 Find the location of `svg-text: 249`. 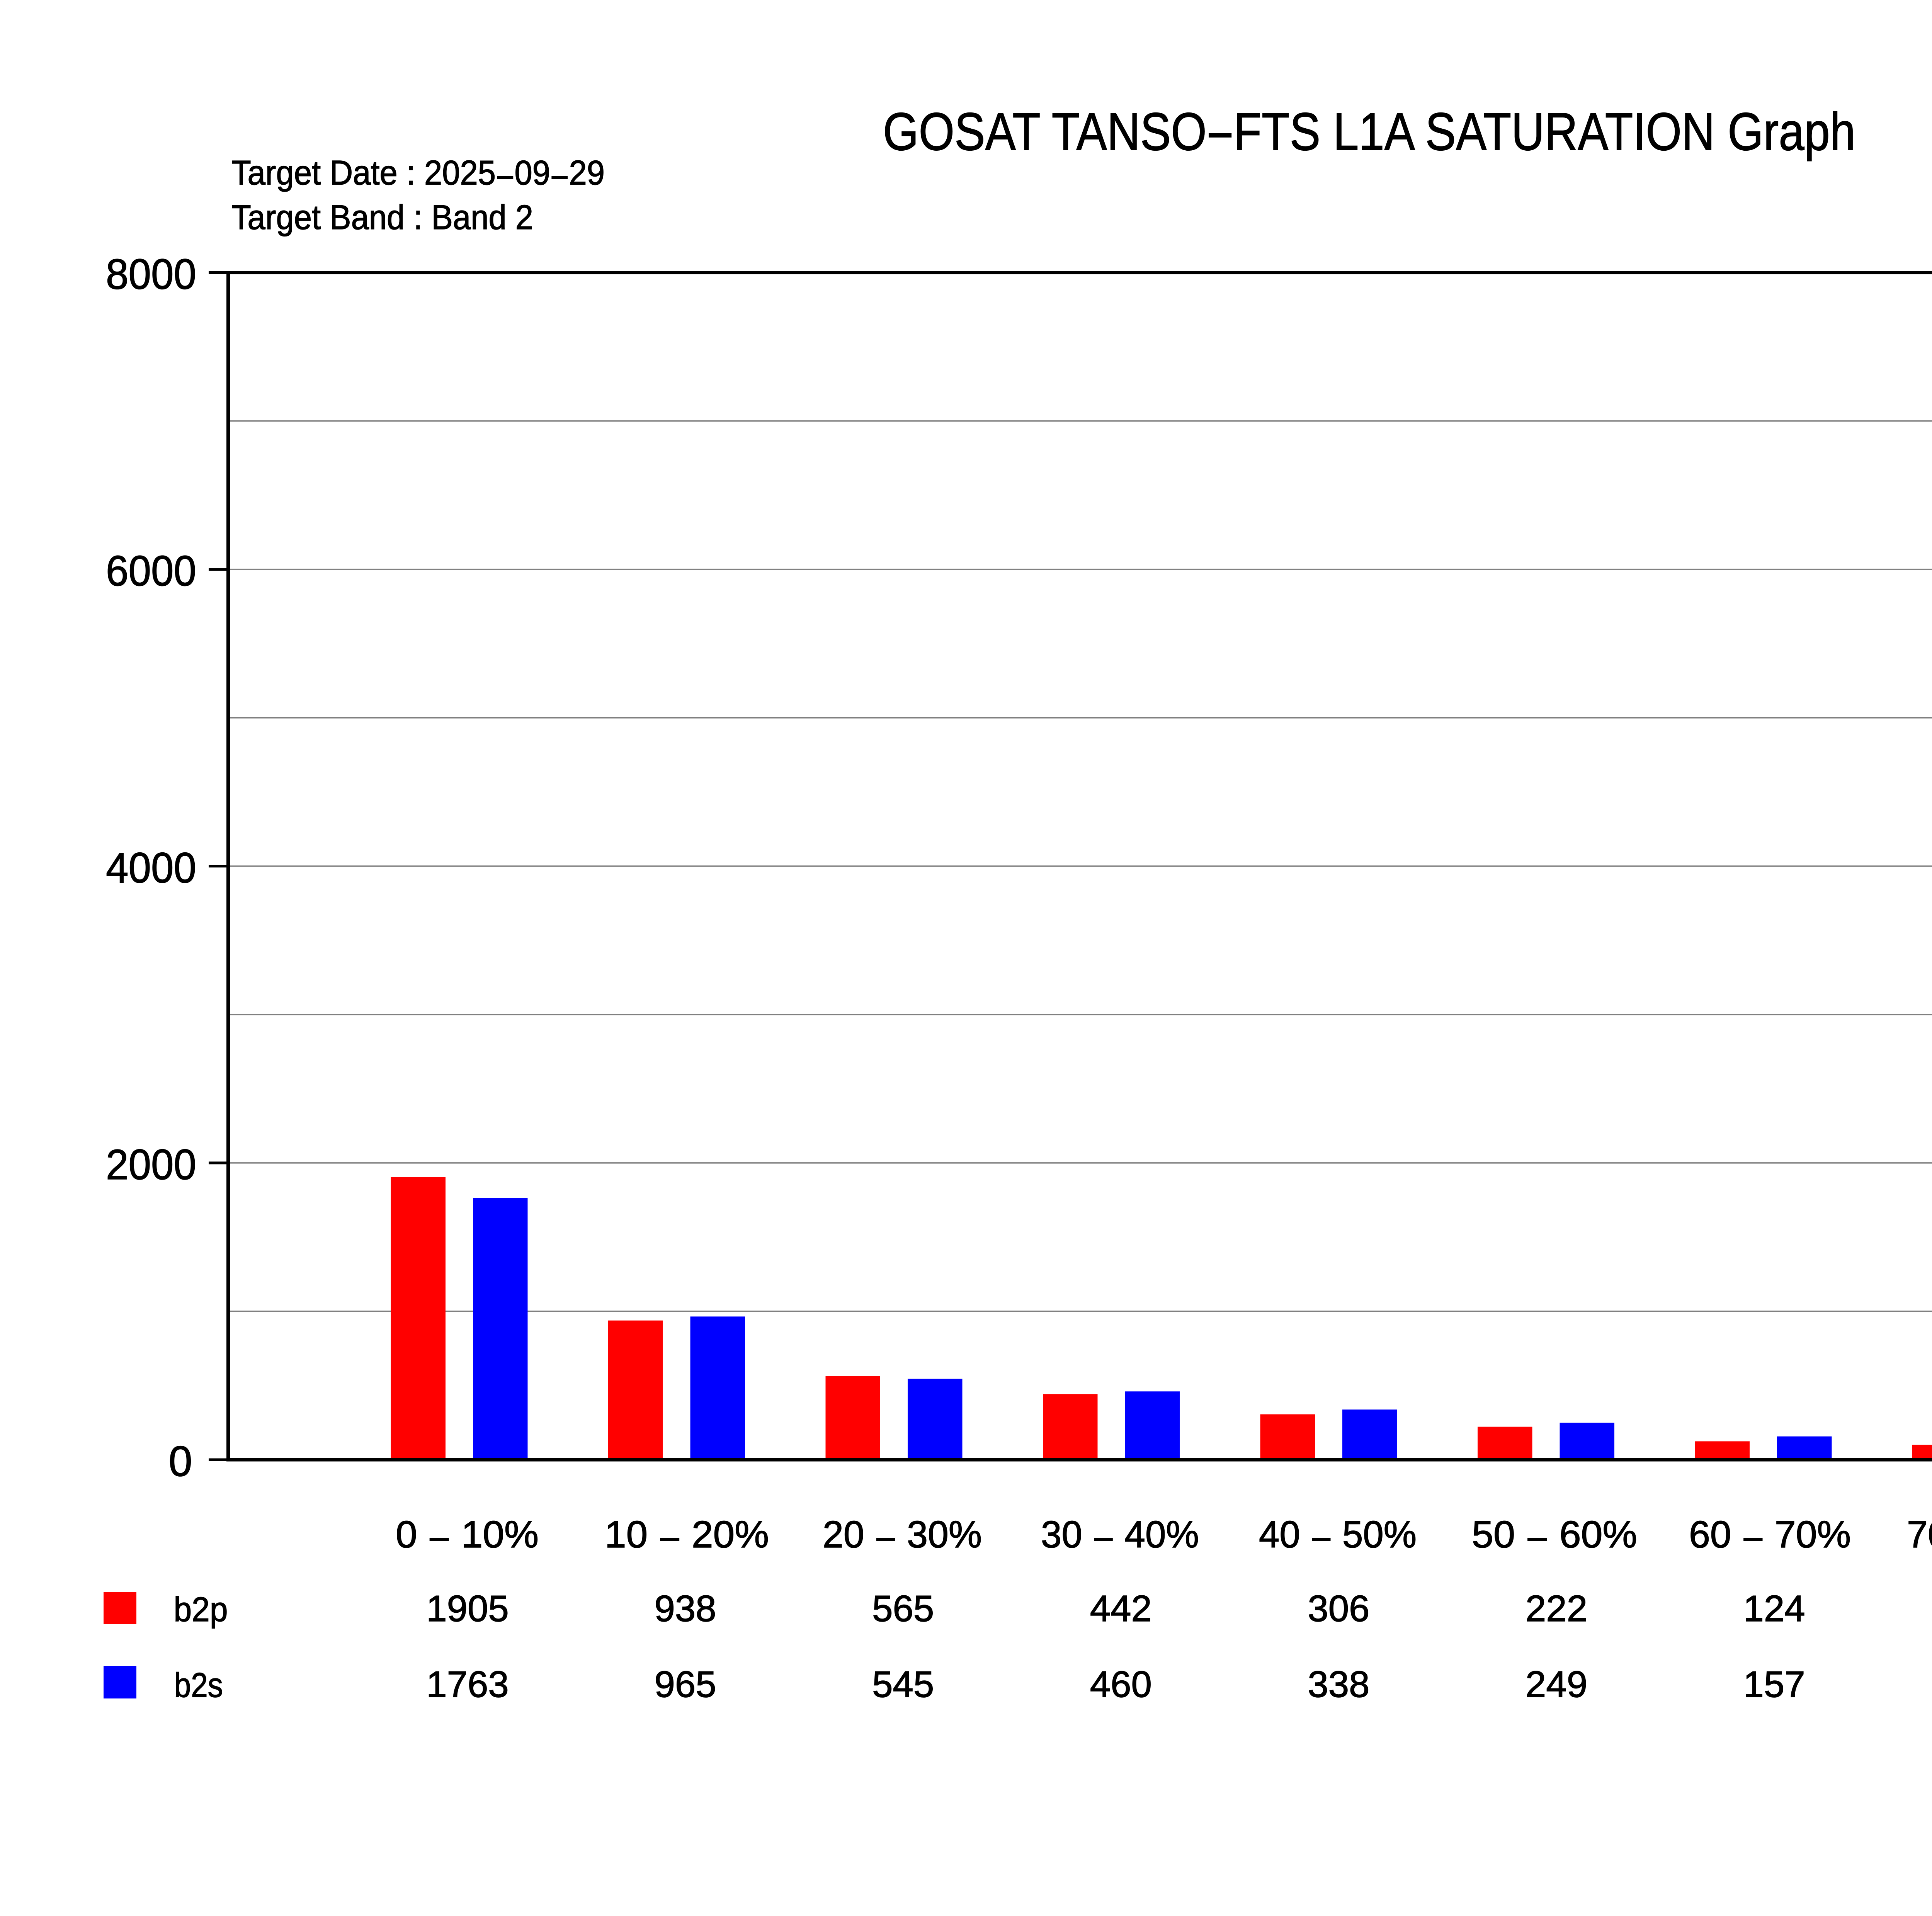

svg-text: 249 is located at coordinates (1556, 1684).